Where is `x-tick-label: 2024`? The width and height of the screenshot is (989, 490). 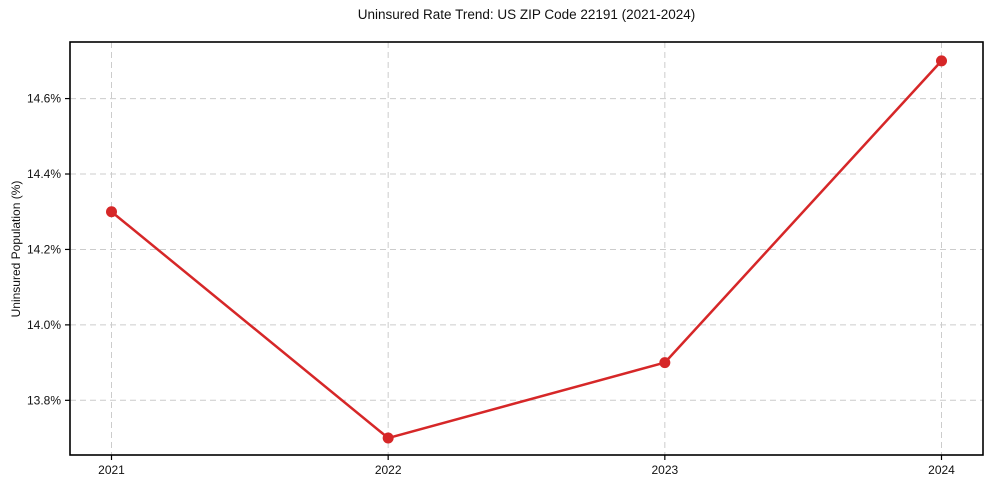
x-tick-label: 2024 is located at coordinates (941, 470).